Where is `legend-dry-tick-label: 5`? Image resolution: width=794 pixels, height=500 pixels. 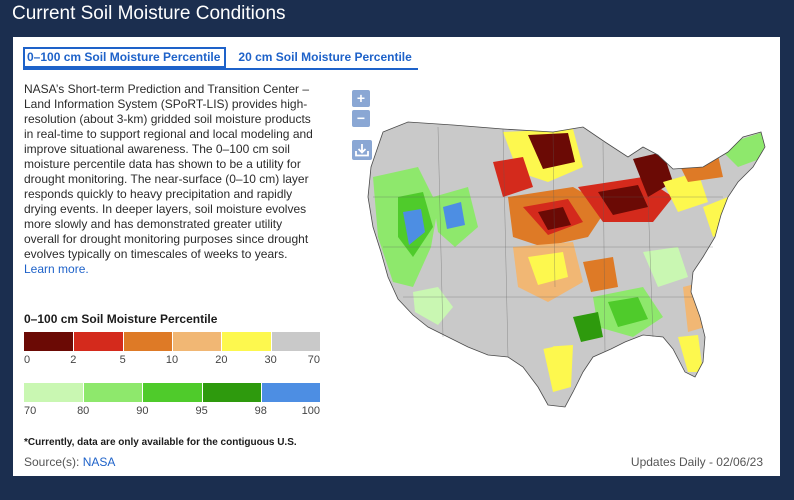 legend-dry-tick-label: 5 is located at coordinates (122, 360).